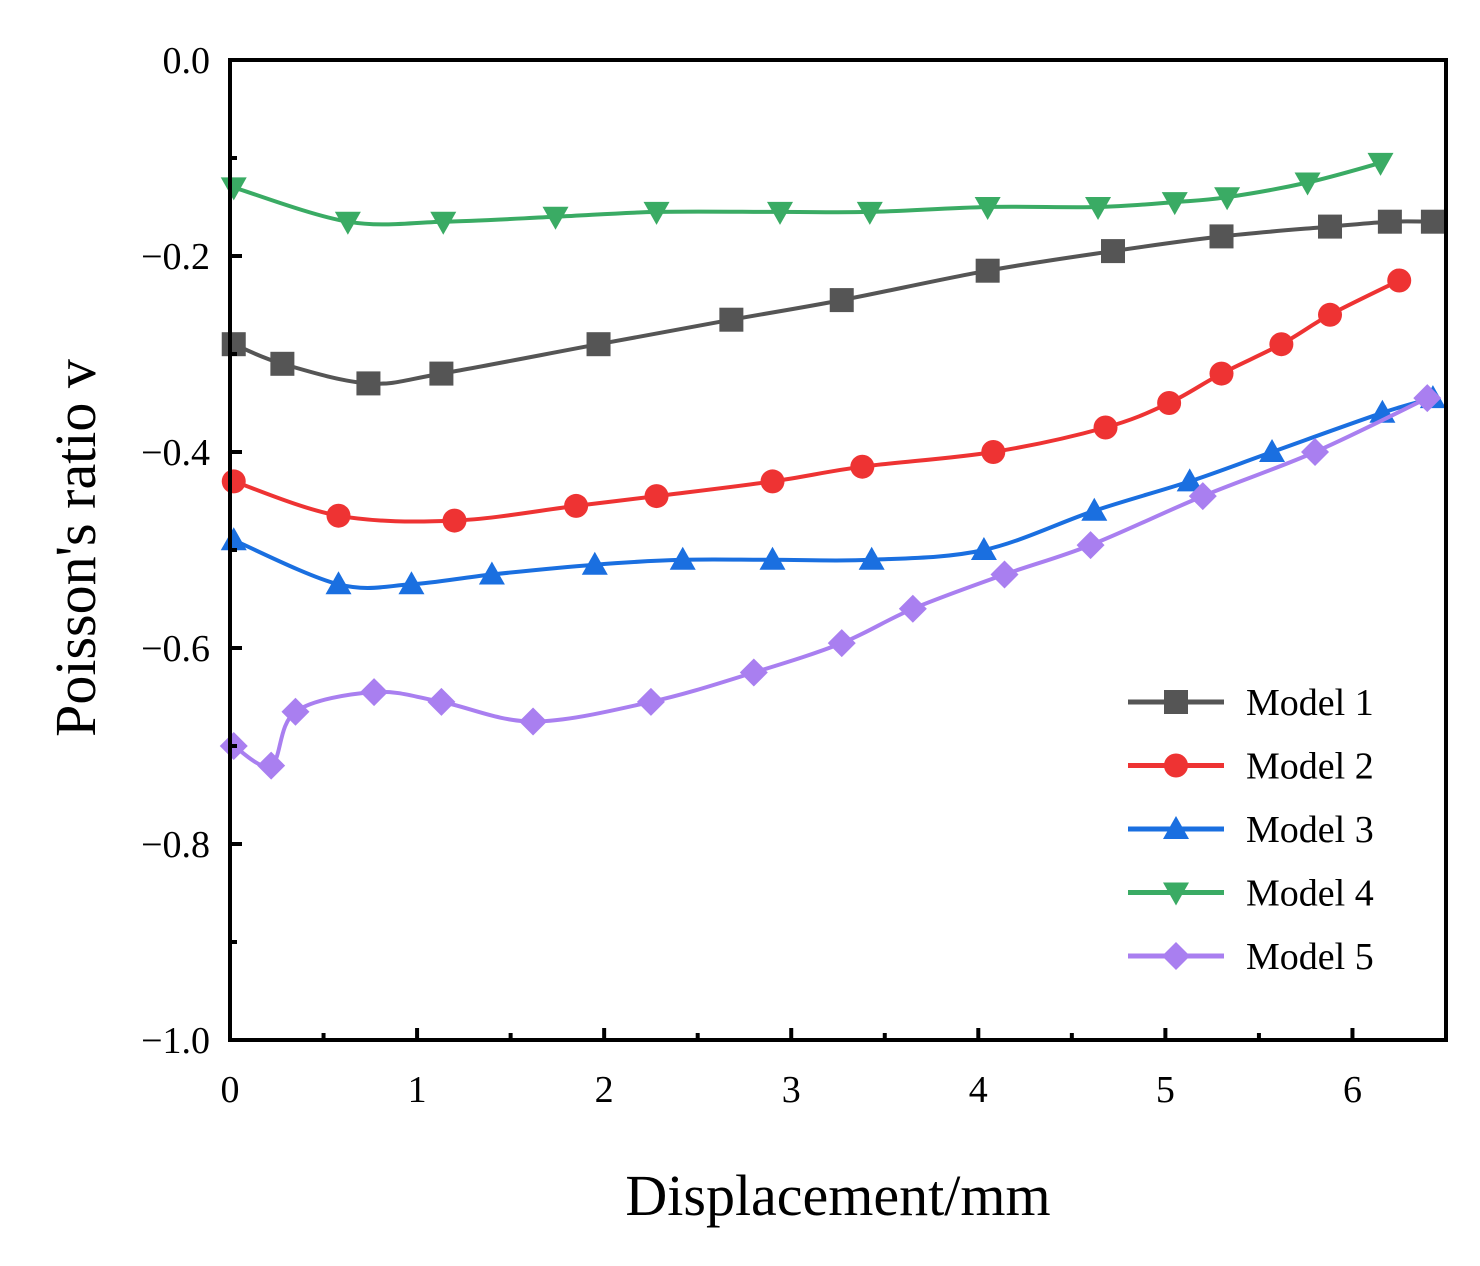 The height and width of the screenshot is (1266, 1480). Describe the element at coordinates (175, 649) in the screenshot. I see `y-tick-label: −0.6` at that location.